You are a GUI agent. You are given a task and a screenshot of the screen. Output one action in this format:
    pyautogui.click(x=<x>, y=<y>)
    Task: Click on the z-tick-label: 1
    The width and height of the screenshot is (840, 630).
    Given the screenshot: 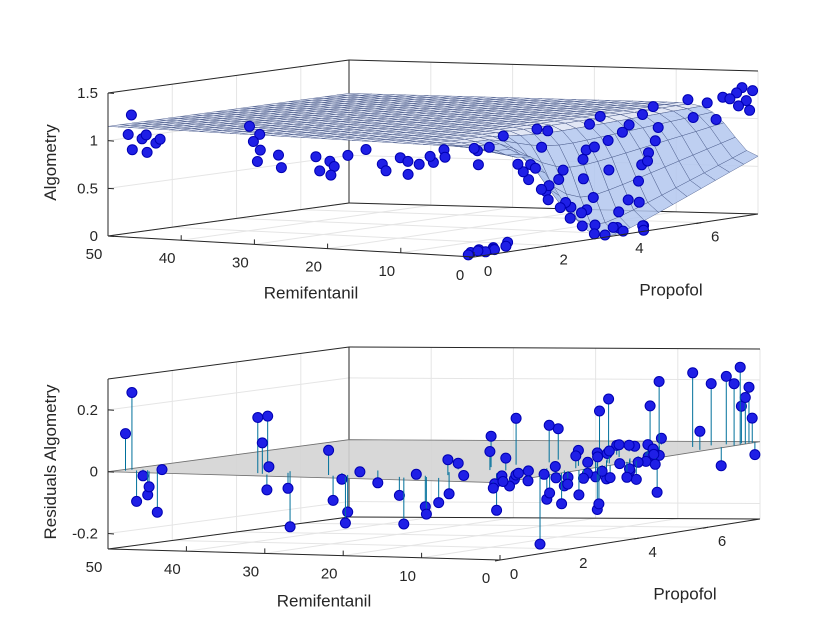 What is the action you would take?
    pyautogui.click(x=94, y=141)
    